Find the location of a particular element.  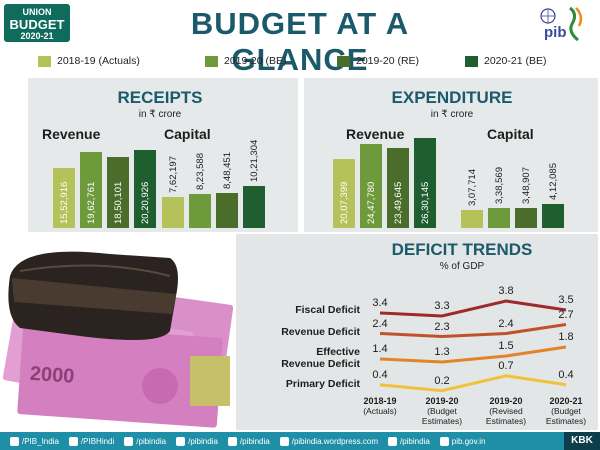

deficit-value-label: 2.7 is located at coordinates (566, 314).